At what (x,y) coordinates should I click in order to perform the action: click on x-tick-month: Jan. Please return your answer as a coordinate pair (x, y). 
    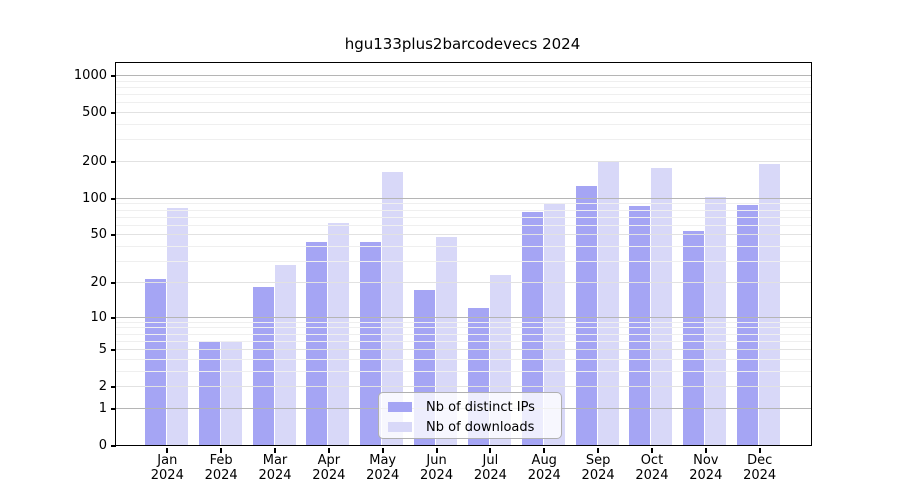
    Looking at the image, I should click on (167, 460).